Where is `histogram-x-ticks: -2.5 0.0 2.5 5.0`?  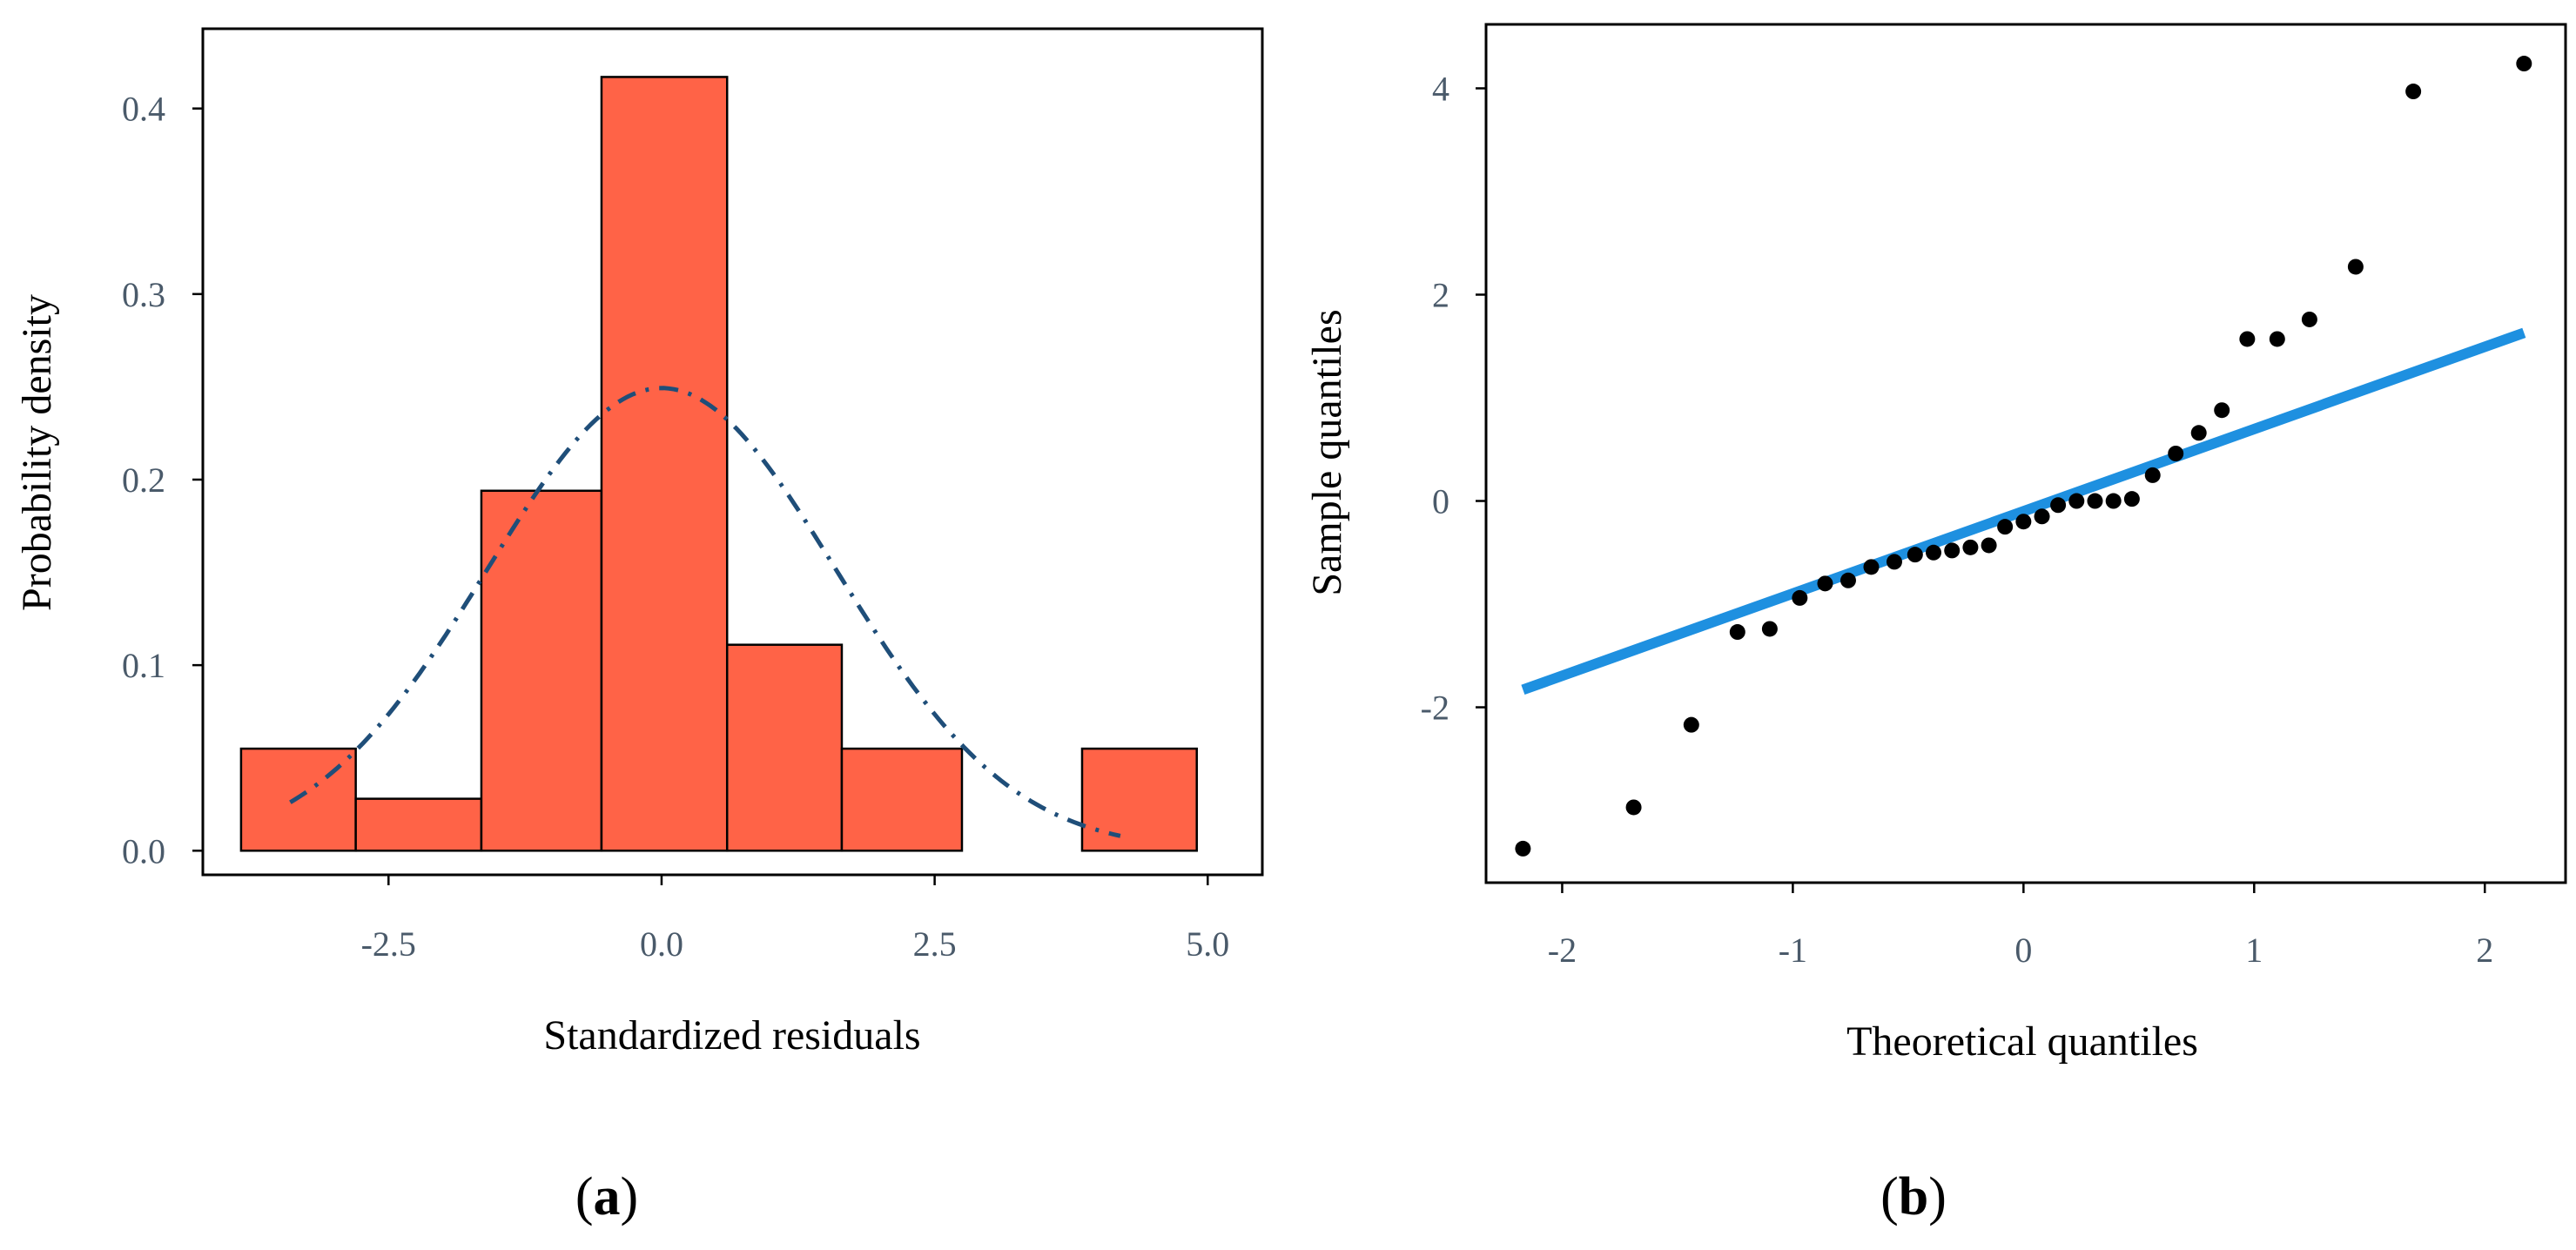 histogram-x-ticks: -2.5 0.0 2.5 5.0 is located at coordinates (795, 919).